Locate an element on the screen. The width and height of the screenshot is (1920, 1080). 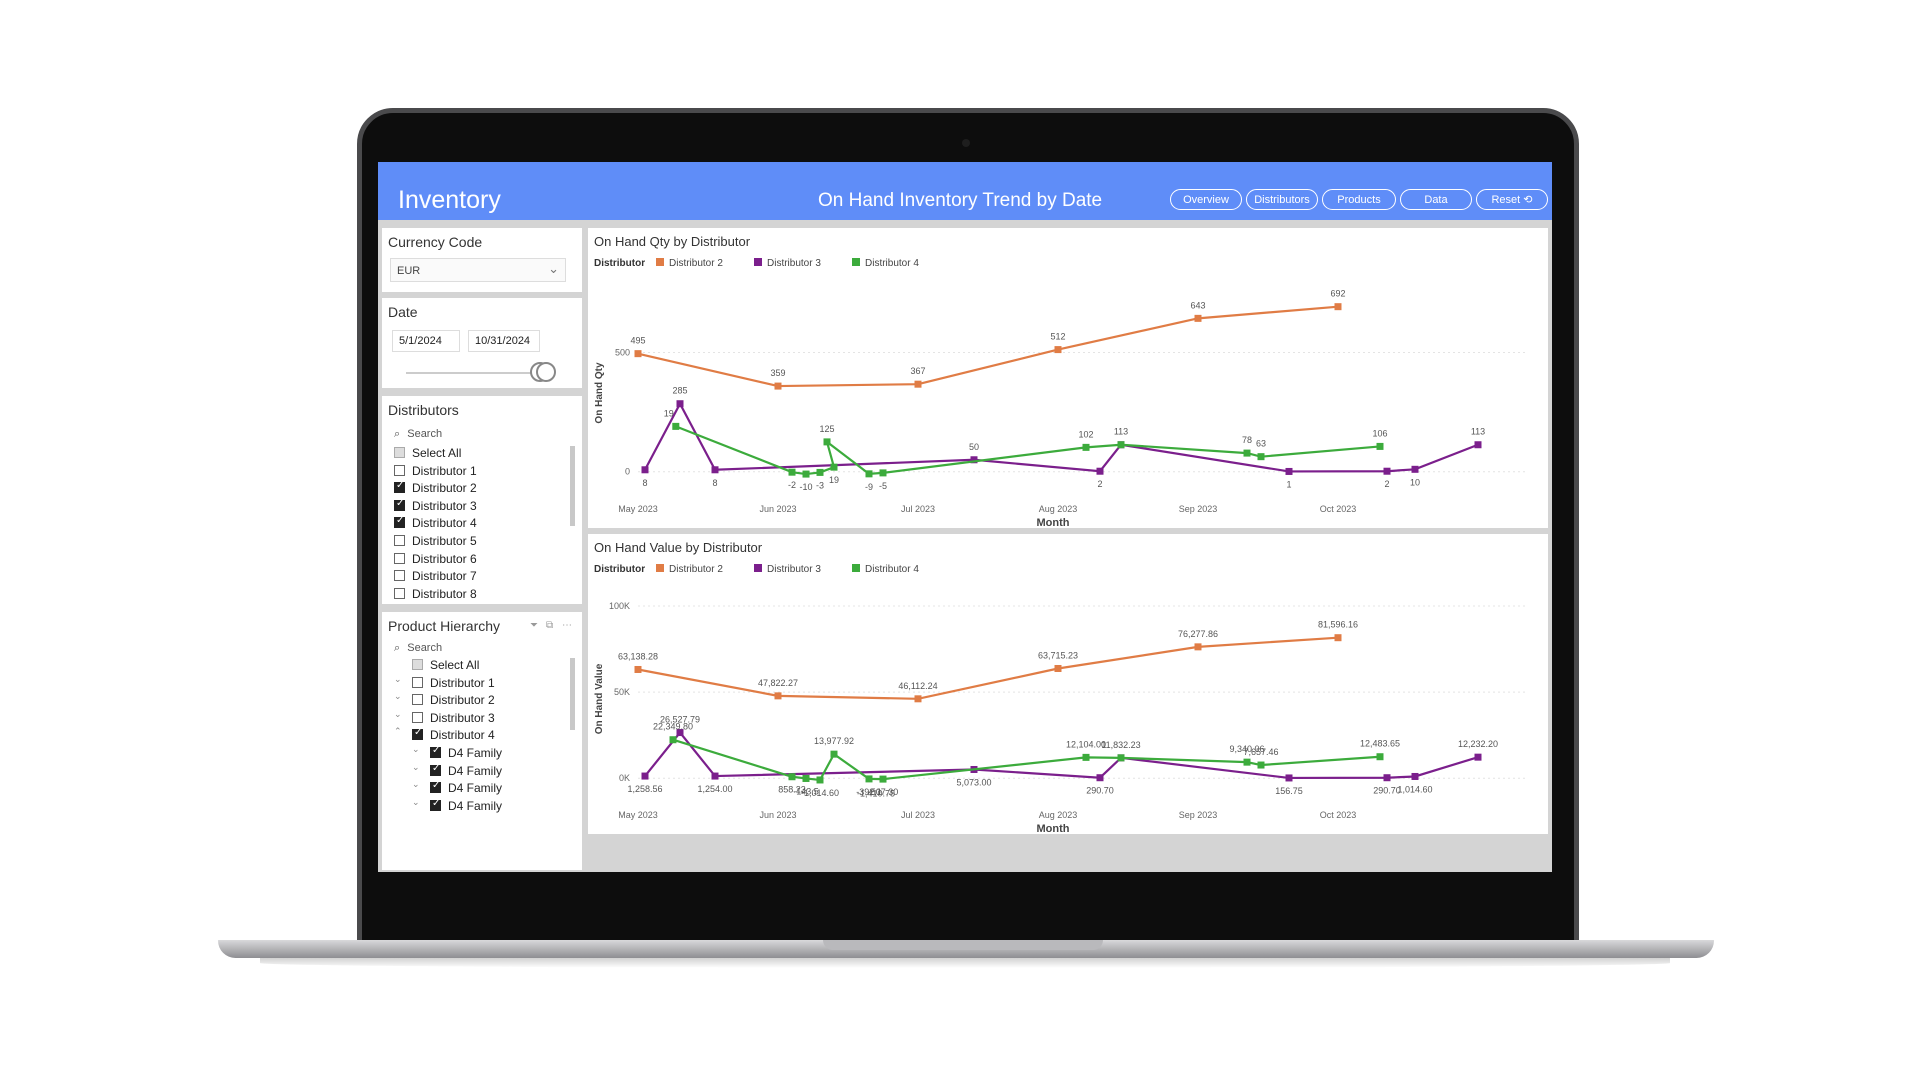
hierarchy-item-label: Distributor 1 is located at coordinates (462, 682).